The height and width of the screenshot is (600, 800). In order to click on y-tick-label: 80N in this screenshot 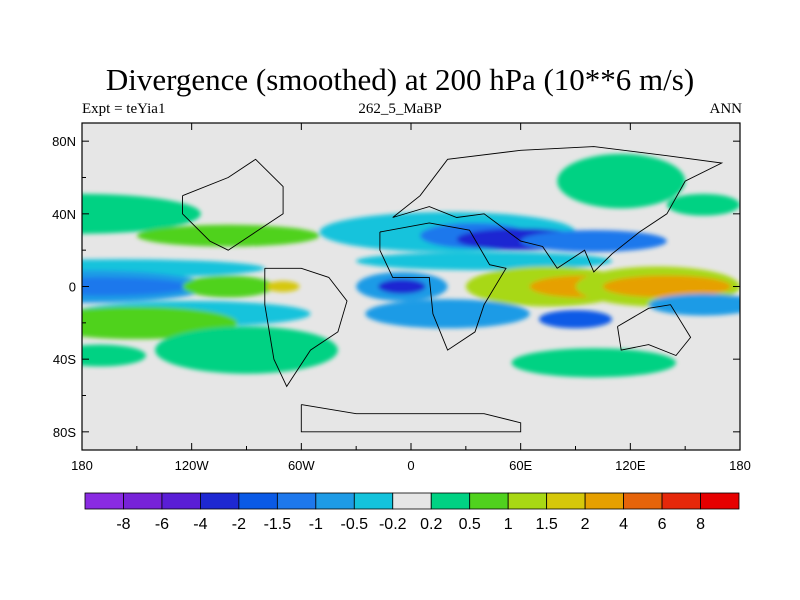, I will do `click(64, 141)`.